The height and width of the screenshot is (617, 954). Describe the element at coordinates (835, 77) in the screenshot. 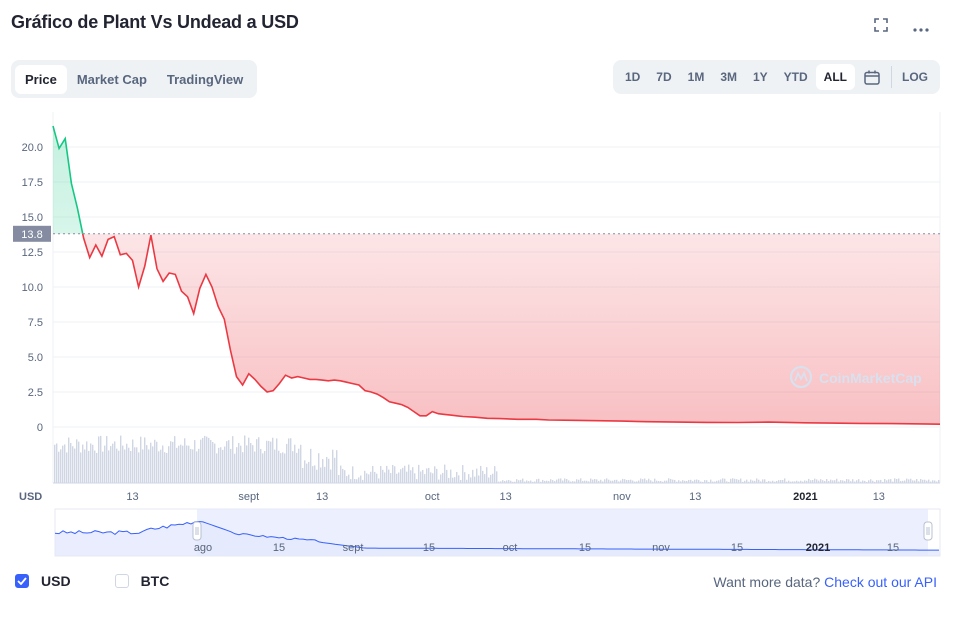

I see `range-all: ALL` at that location.